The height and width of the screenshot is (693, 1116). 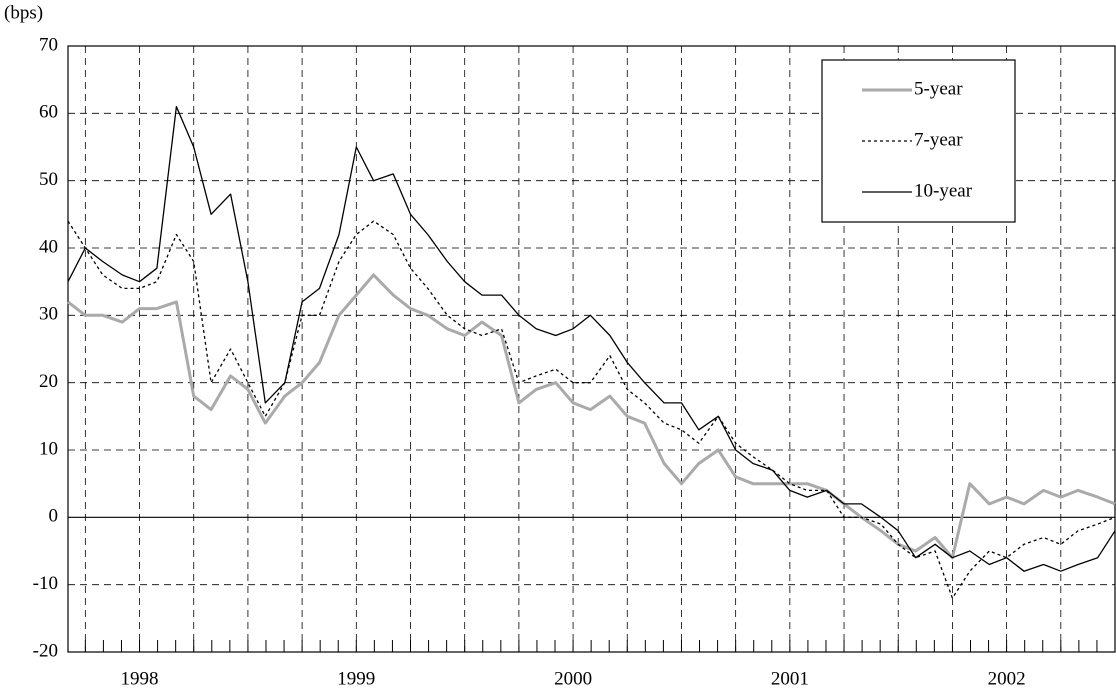 I want to click on legend-label: 7-year, so click(x=938, y=139).